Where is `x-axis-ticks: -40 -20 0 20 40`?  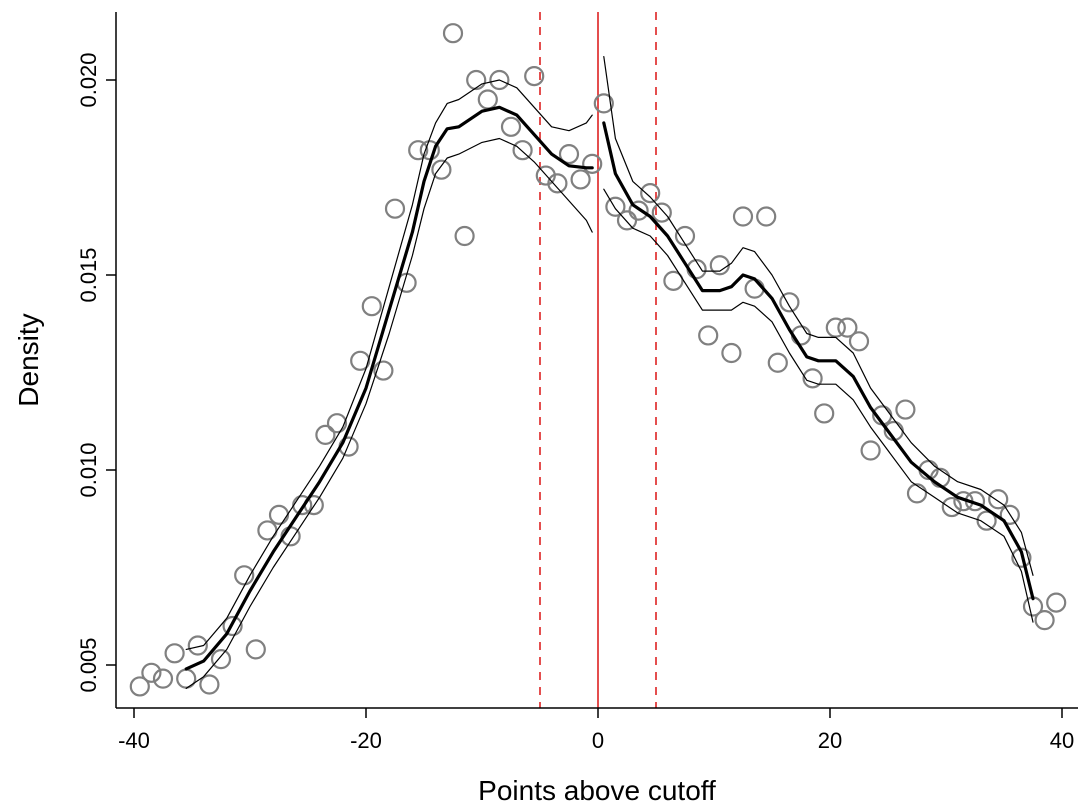
x-axis-ticks: -40 -20 0 20 40 is located at coordinates (596, 730).